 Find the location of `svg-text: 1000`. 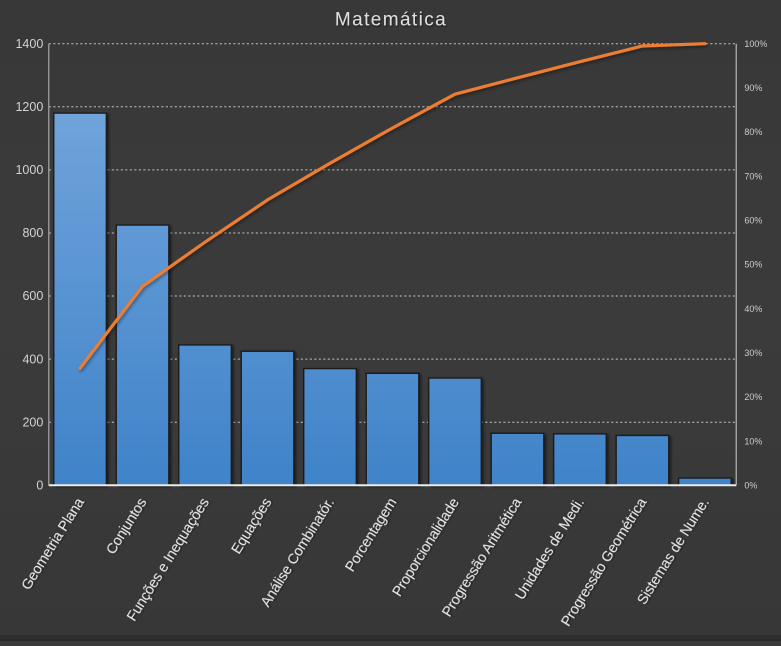

svg-text: 1000 is located at coordinates (29, 170).